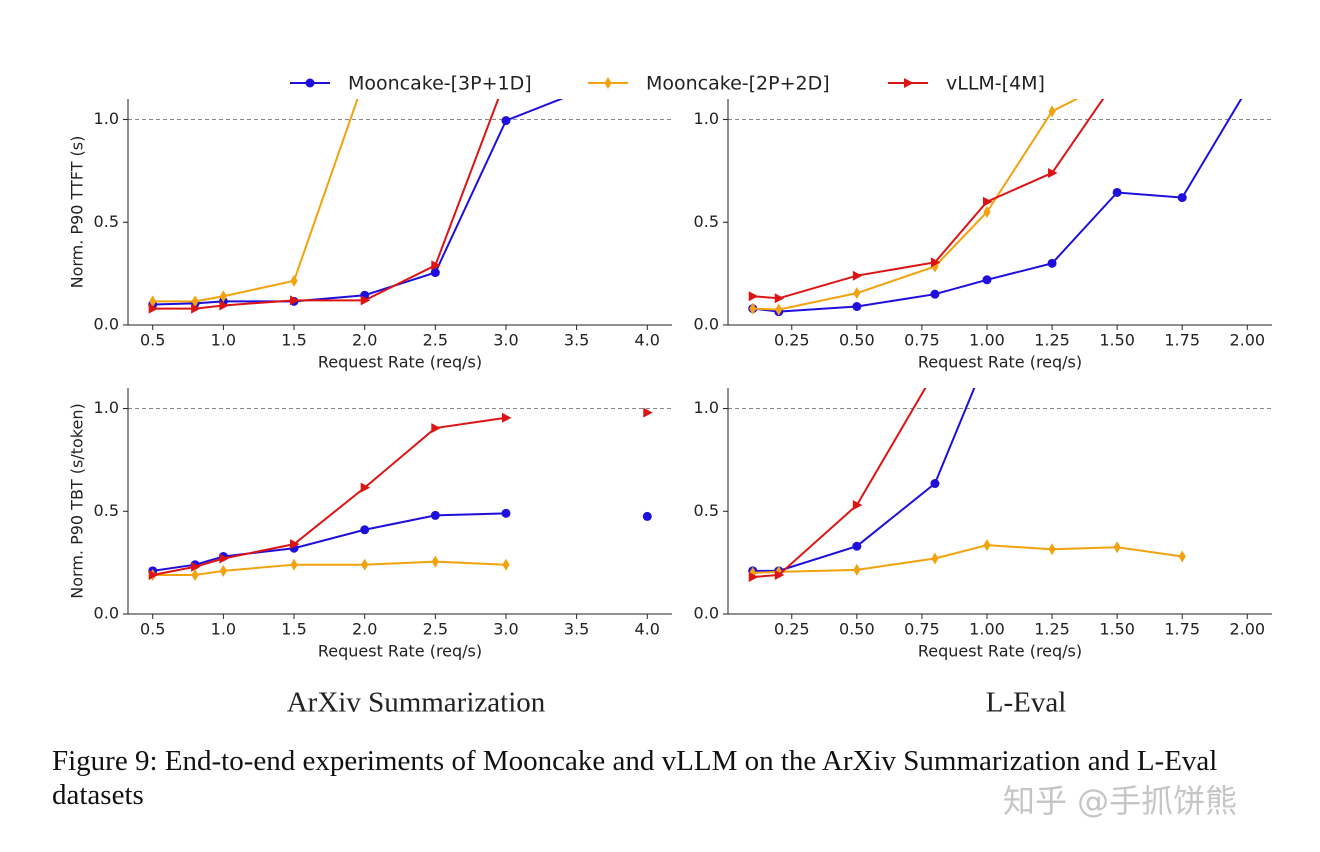 Image resolution: width=1320 pixels, height=852 pixels. What do you see at coordinates (738, 84) in the screenshot?
I see `legend-label: Mooncake-[2P+2D]` at bounding box center [738, 84].